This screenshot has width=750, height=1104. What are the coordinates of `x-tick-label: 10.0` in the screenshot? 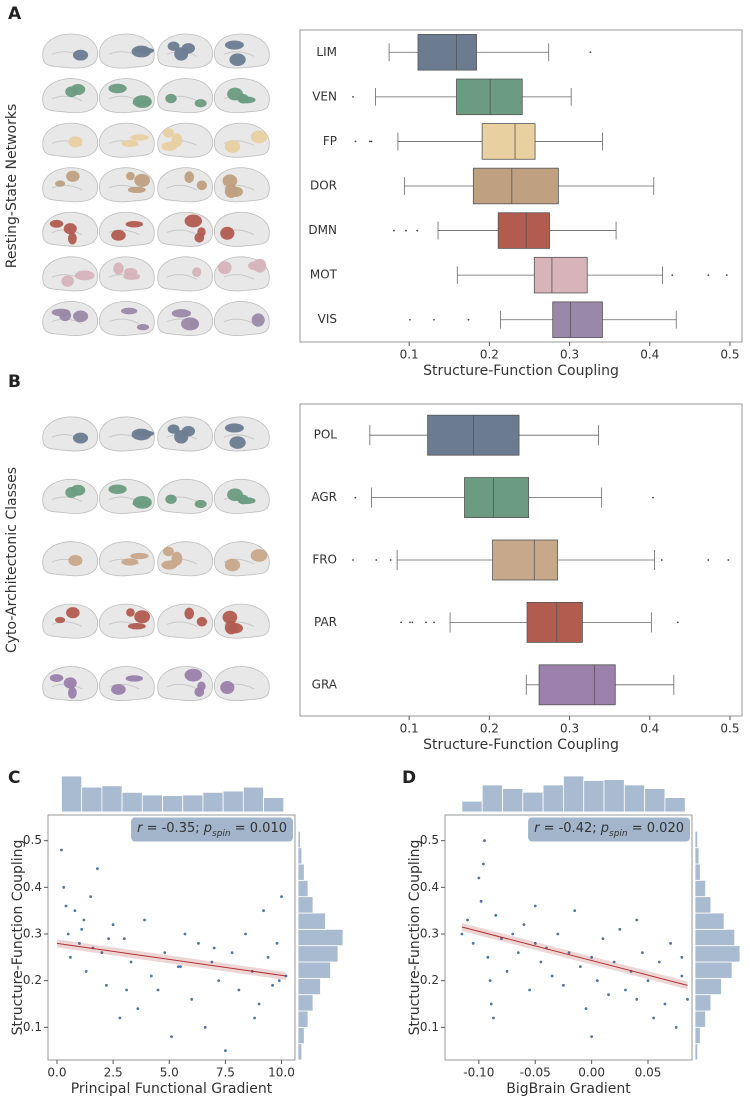 It's located at (281, 1073).